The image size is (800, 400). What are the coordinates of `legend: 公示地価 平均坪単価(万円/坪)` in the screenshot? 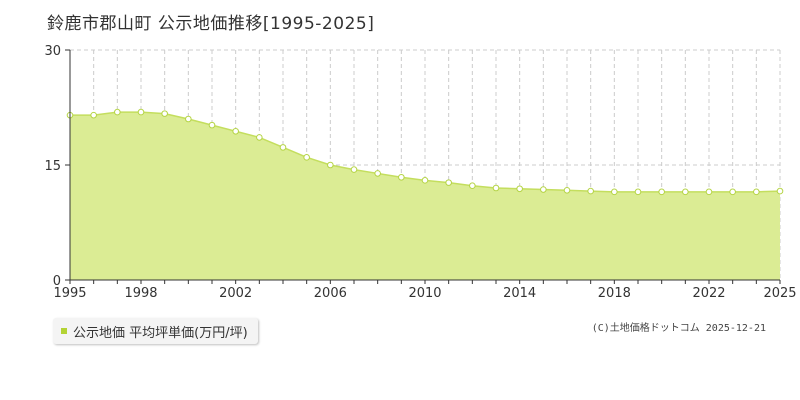 It's located at (155, 331).